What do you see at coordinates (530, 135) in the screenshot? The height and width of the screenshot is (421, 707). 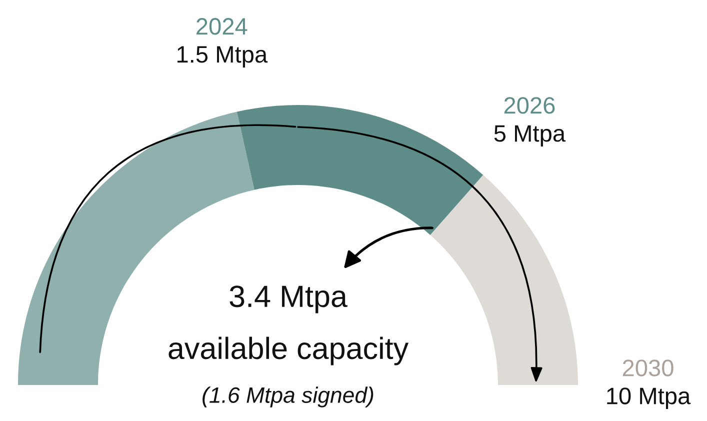 I see `text: 5 Mtpa` at bounding box center [530, 135].